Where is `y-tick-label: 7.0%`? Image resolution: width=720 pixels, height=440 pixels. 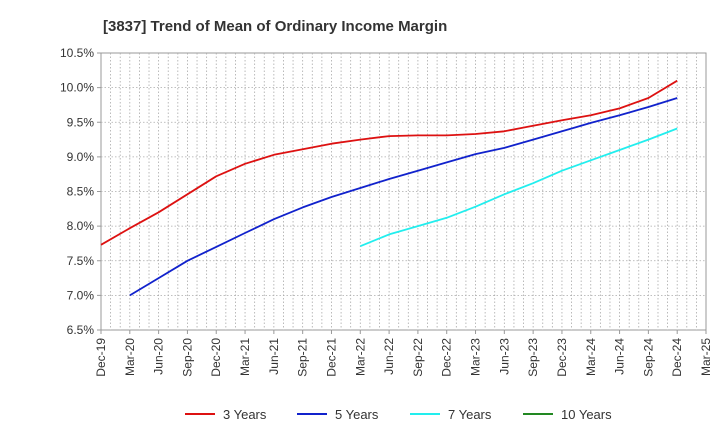 y-tick-label: 7.0% is located at coordinates (81, 295).